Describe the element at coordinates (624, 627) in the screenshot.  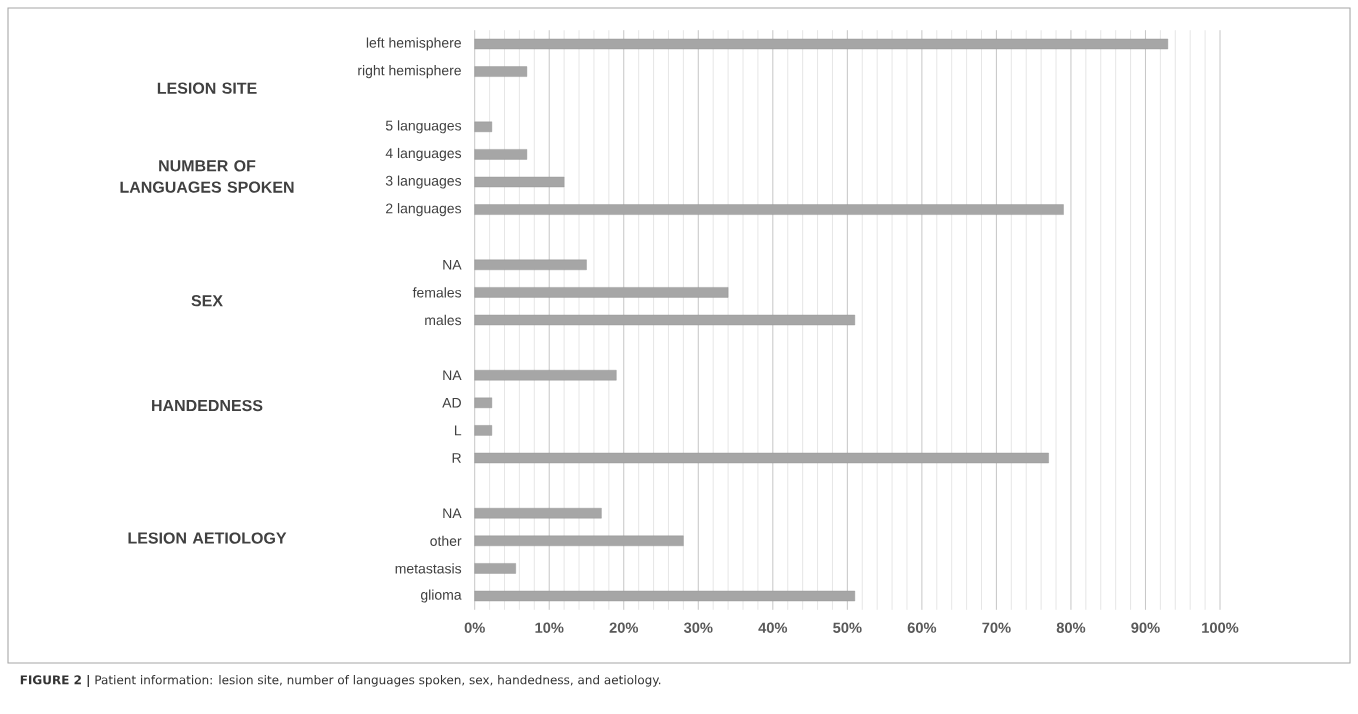
I see `x-tick-label: 20%` at that location.